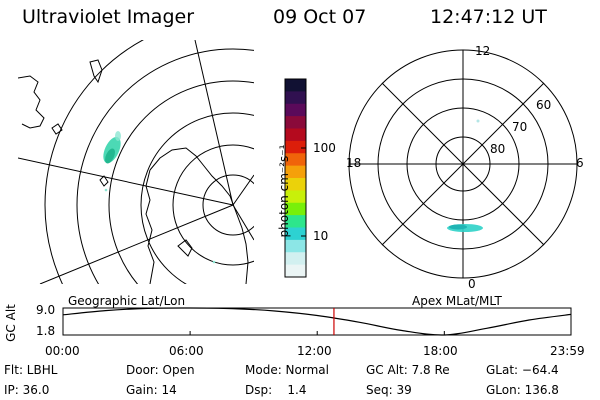  Describe the element at coordinates (580, 163) in the screenshot. I see `mlt-label-6: 6` at that location.